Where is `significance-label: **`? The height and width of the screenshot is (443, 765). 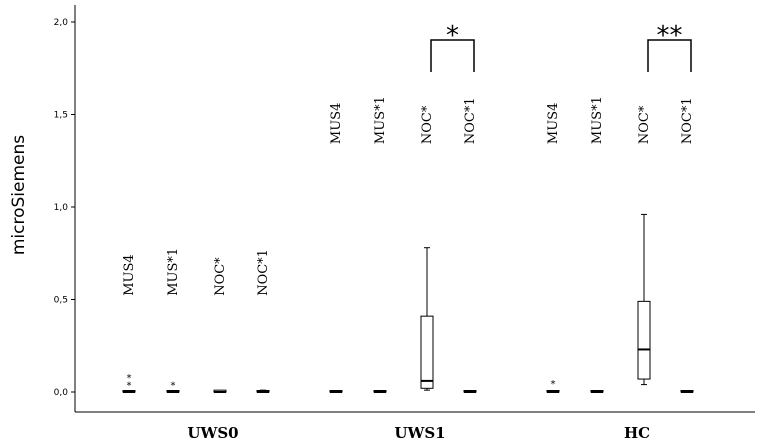
significance-label: ** is located at coordinates (670, 36).